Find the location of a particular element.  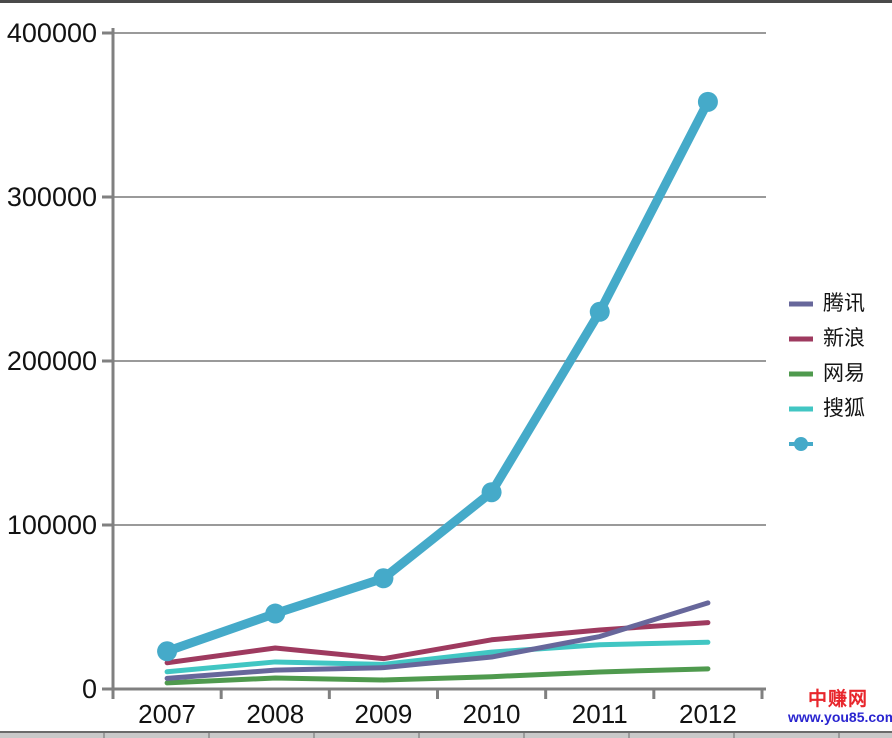

legend-label: 腾讯 is located at coordinates (844, 303).